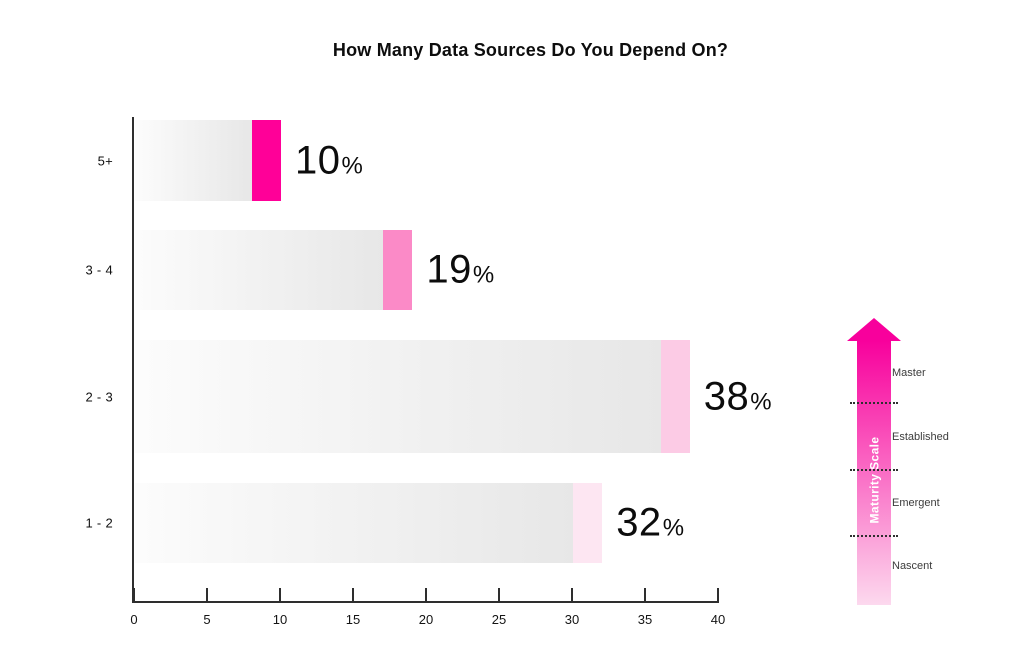 This screenshot has width=1021, height=653. What do you see at coordinates (726, 396) in the screenshot?
I see `bar-value-number: 38` at bounding box center [726, 396].